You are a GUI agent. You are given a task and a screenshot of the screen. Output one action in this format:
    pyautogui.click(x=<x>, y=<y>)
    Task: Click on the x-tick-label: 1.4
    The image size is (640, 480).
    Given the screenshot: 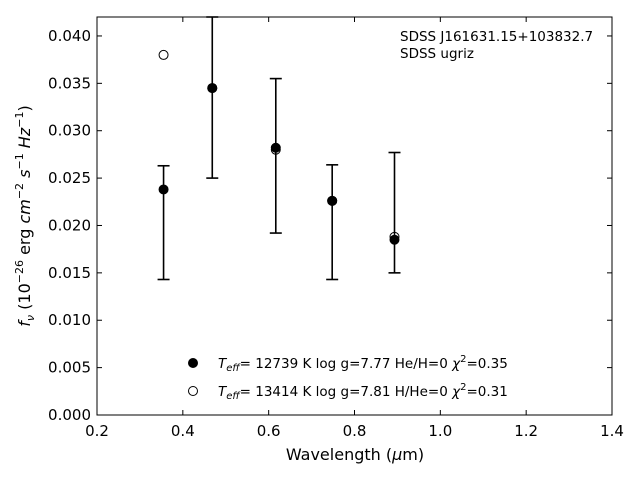 What is the action you would take?
    pyautogui.click(x=612, y=431)
    